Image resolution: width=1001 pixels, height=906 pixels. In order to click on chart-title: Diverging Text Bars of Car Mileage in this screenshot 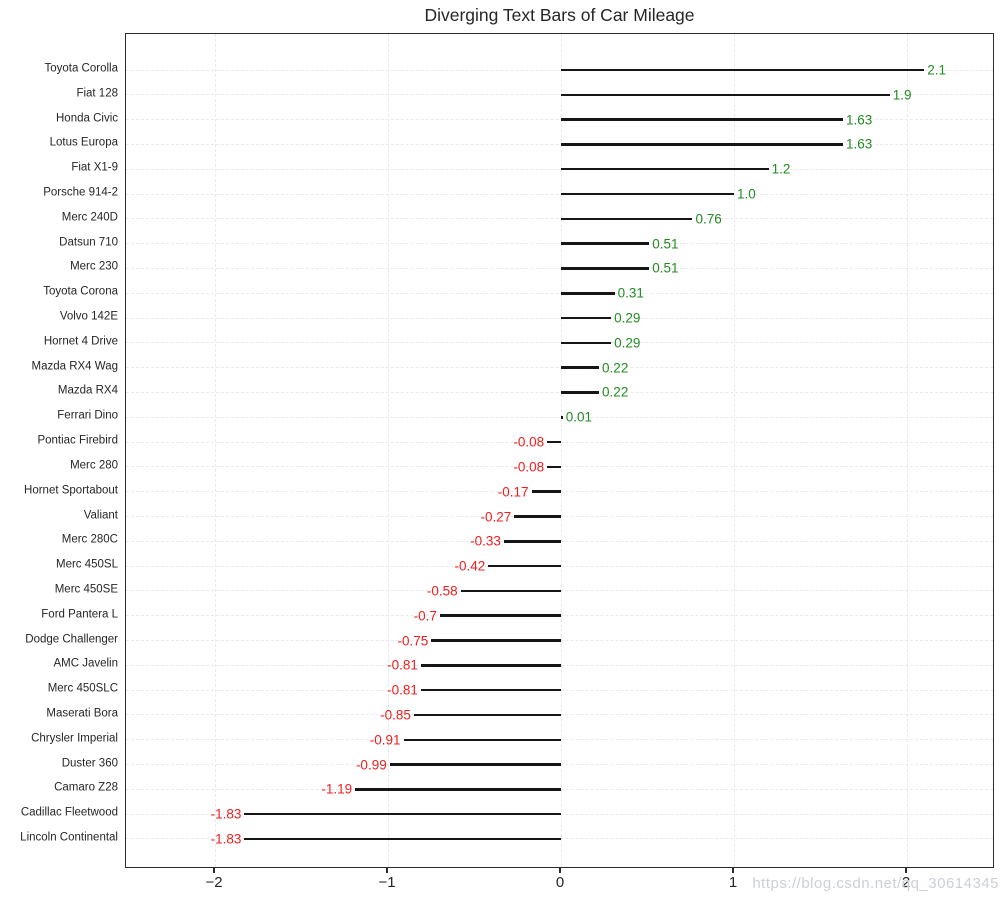, I will do `click(559, 15)`.